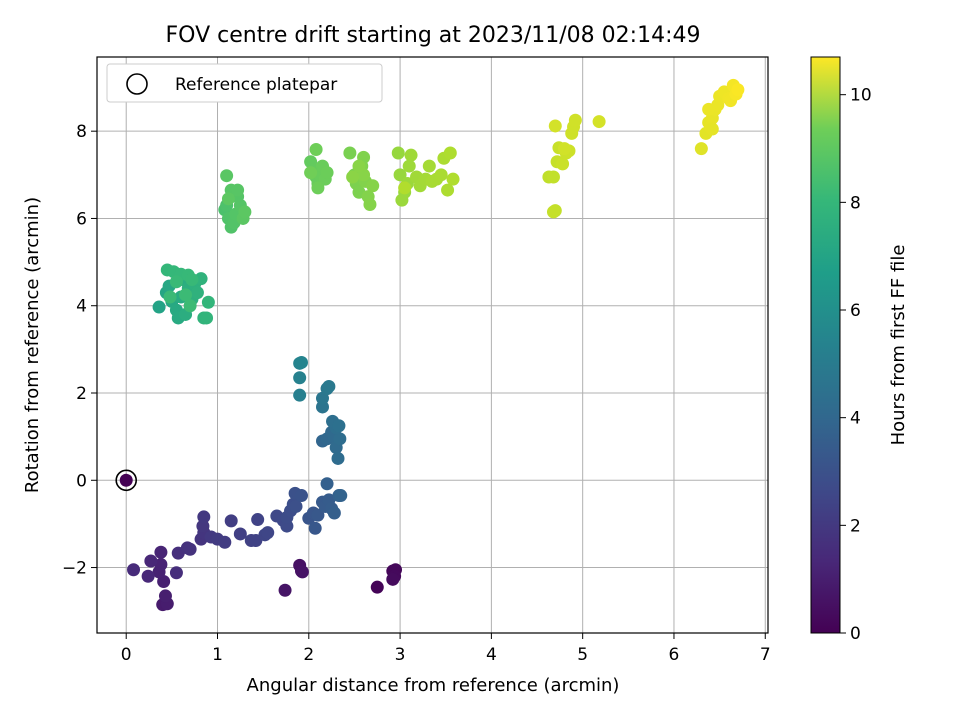 The width and height of the screenshot is (960, 720). What do you see at coordinates (217, 655) in the screenshot?
I see `x-tick-label: 1` at bounding box center [217, 655].